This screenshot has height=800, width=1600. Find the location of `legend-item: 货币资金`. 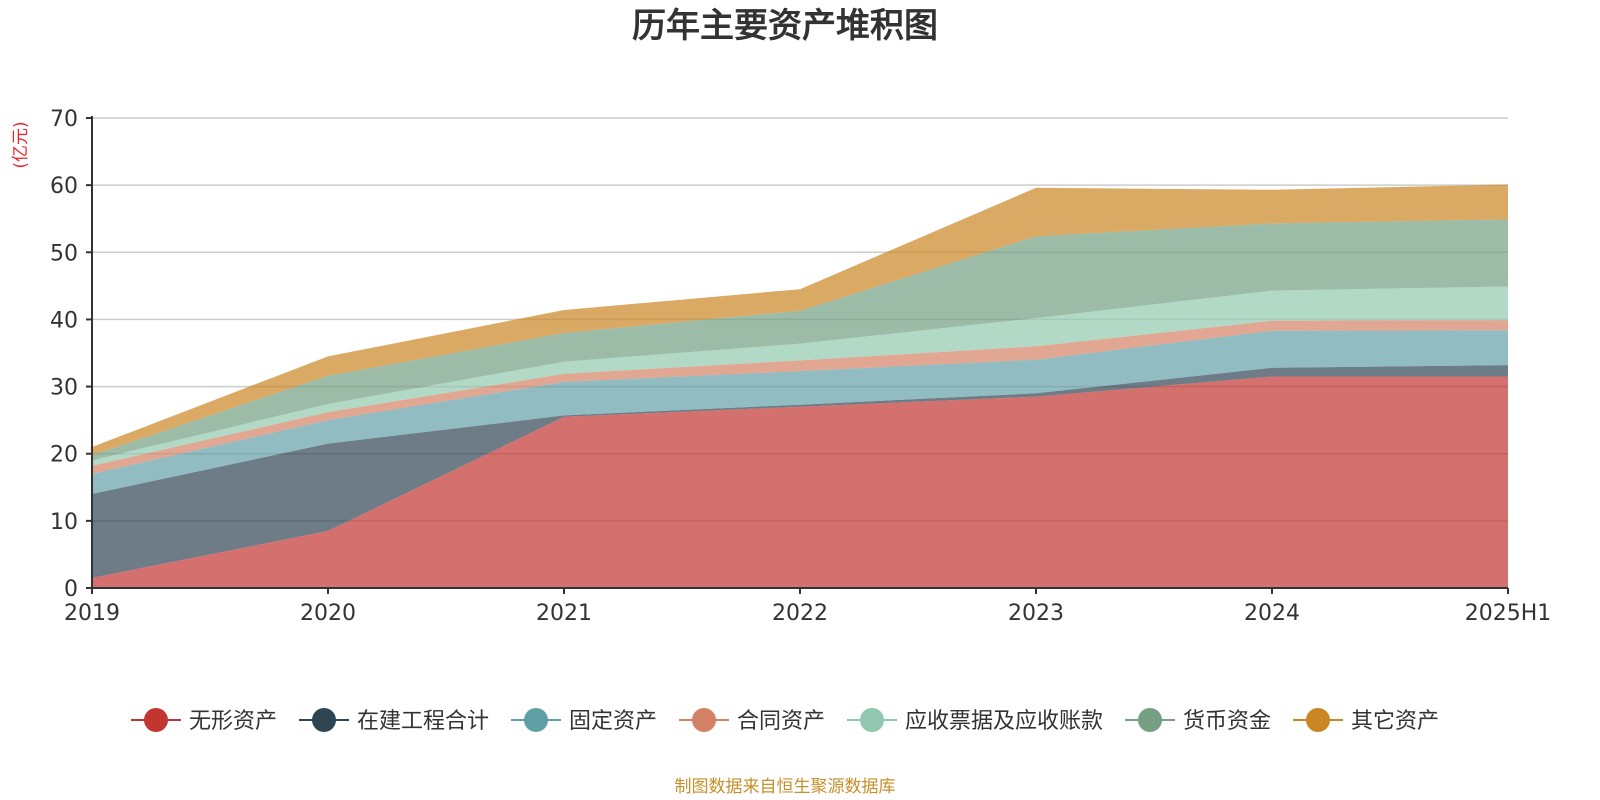

legend-item: 货币资金 is located at coordinates (1198, 721).